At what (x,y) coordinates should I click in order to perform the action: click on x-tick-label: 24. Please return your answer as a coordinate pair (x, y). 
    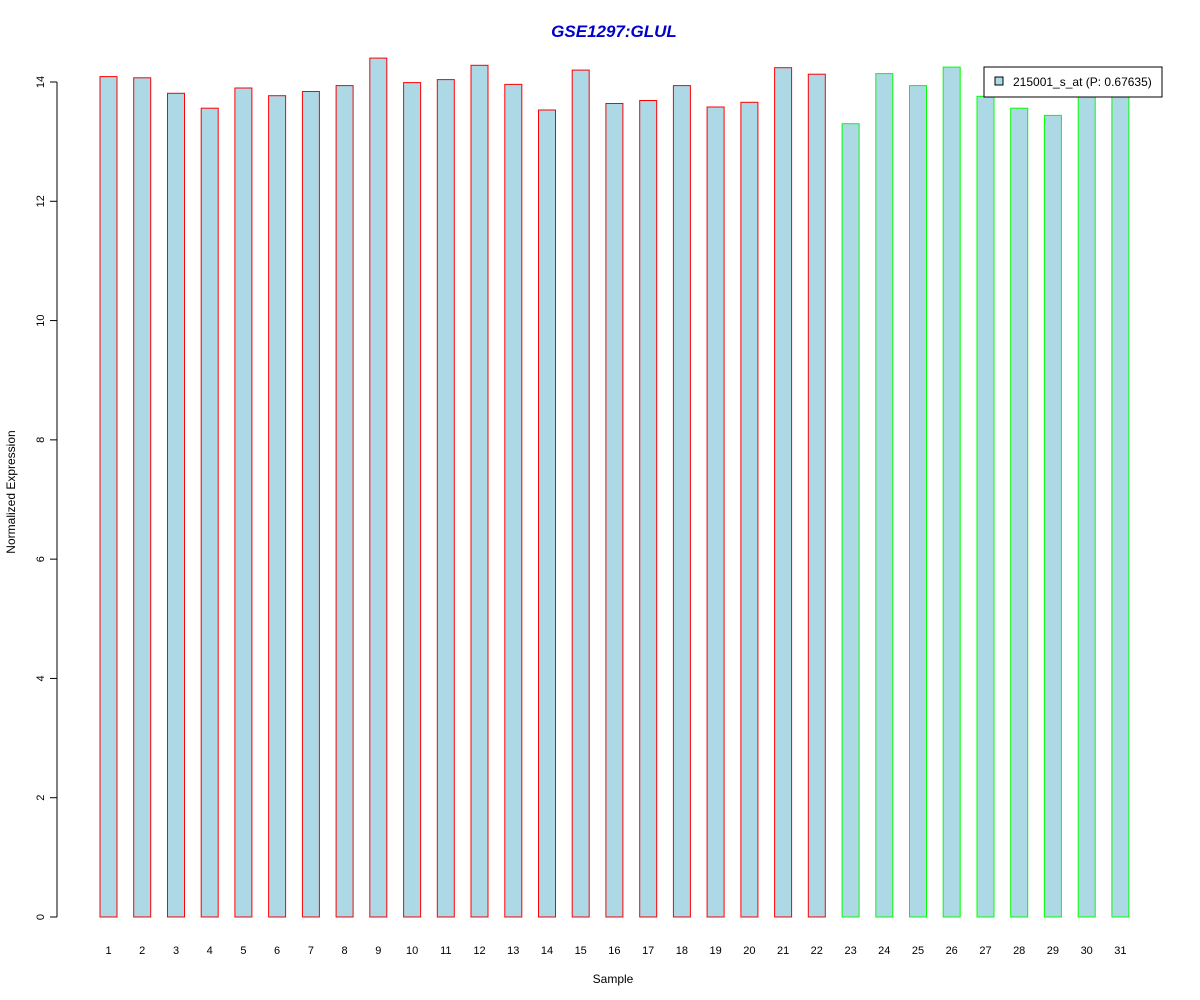
    Looking at the image, I should click on (884, 951).